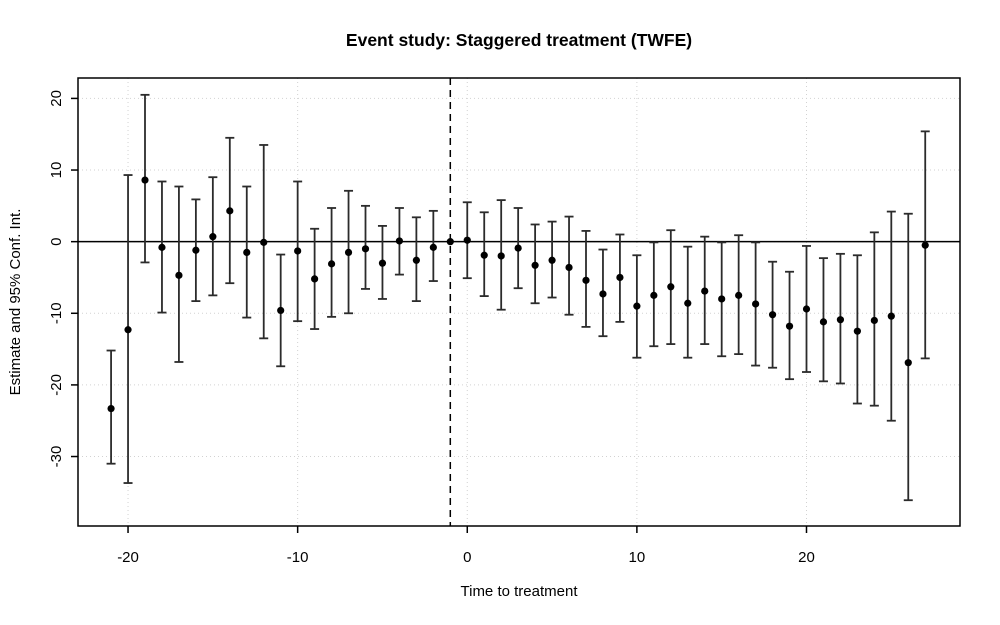 The height and width of the screenshot is (625, 1000). What do you see at coordinates (467, 557) in the screenshot?
I see `x-tick-label: 0` at bounding box center [467, 557].